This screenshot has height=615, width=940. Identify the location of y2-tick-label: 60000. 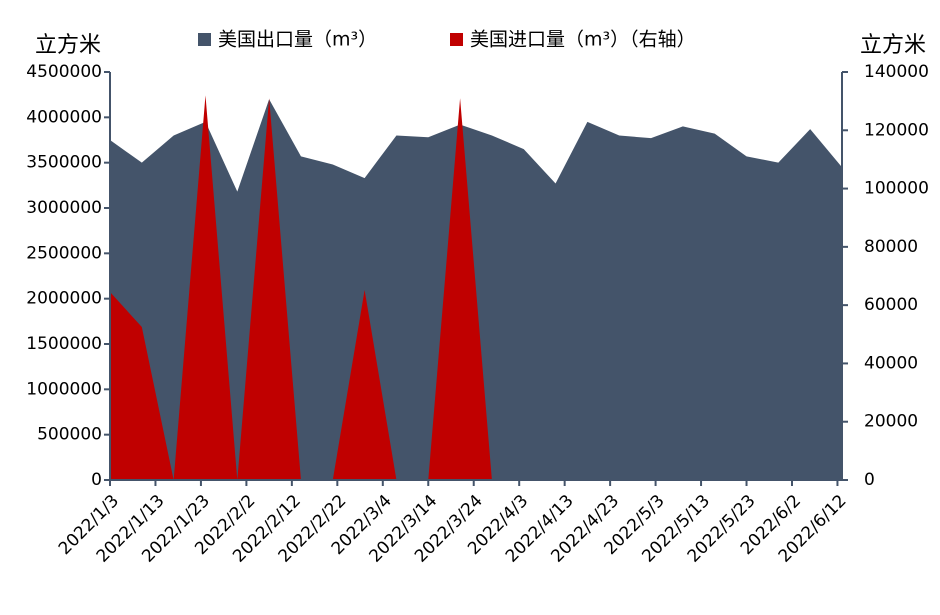
(891, 305).